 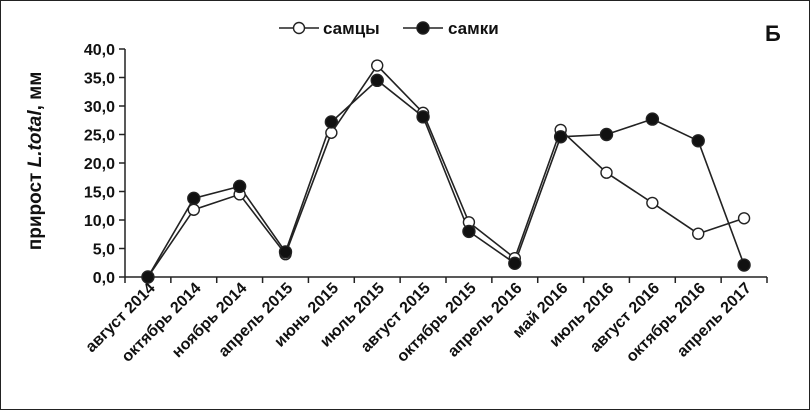 What do you see at coordinates (437, 323) in the screenshot?
I see `x-tick-label: октябрь 2015` at bounding box center [437, 323].